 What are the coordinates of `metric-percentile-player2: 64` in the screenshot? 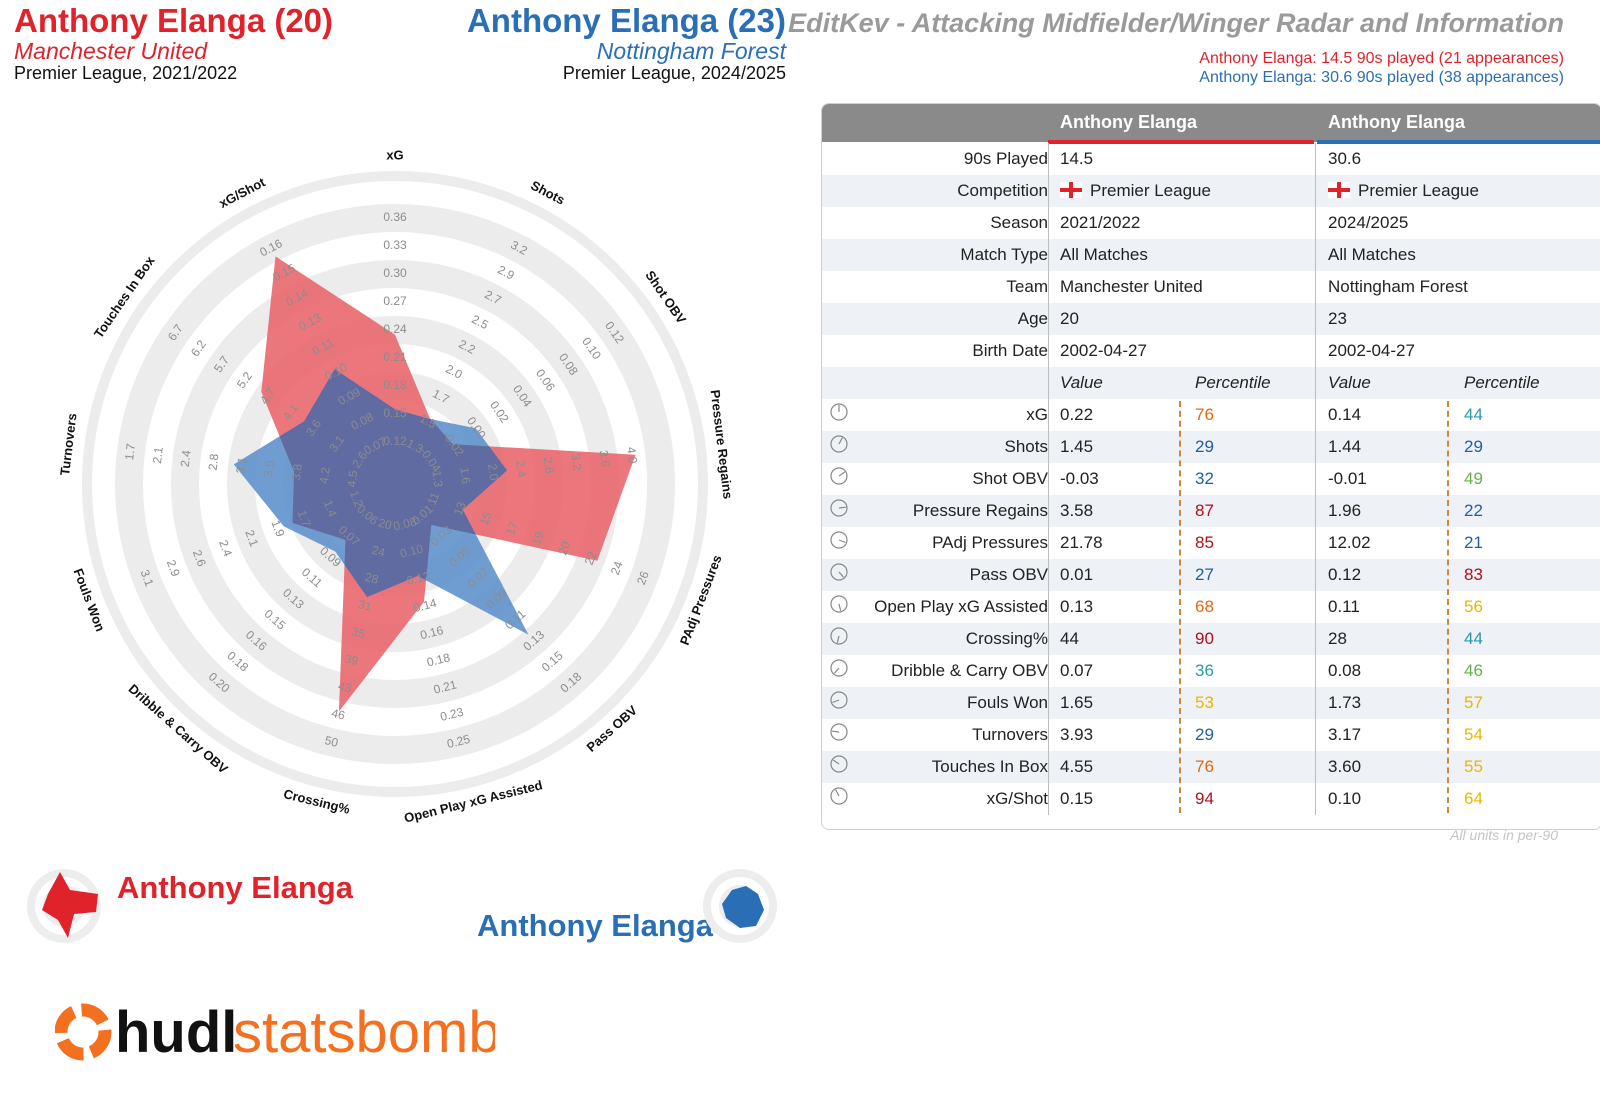 It's located at (1473, 798).